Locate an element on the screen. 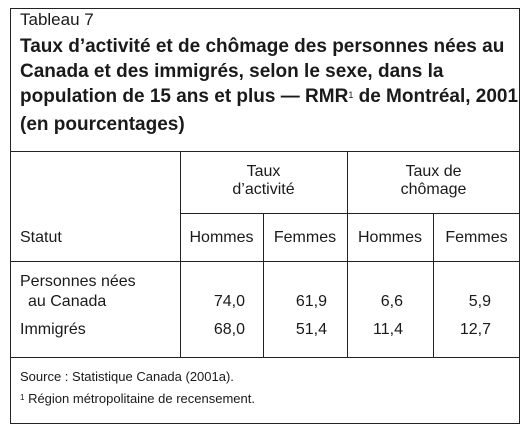 This screenshot has height=432, width=530. table-cell: 51,4 is located at coordinates (311, 329).